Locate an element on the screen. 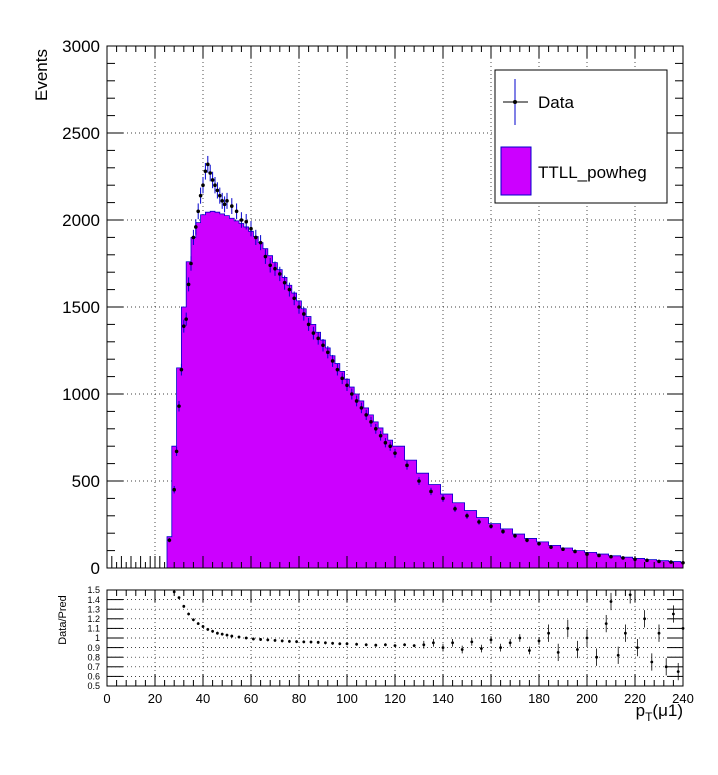  y-tick-label: 2000 is located at coordinates (81, 220).